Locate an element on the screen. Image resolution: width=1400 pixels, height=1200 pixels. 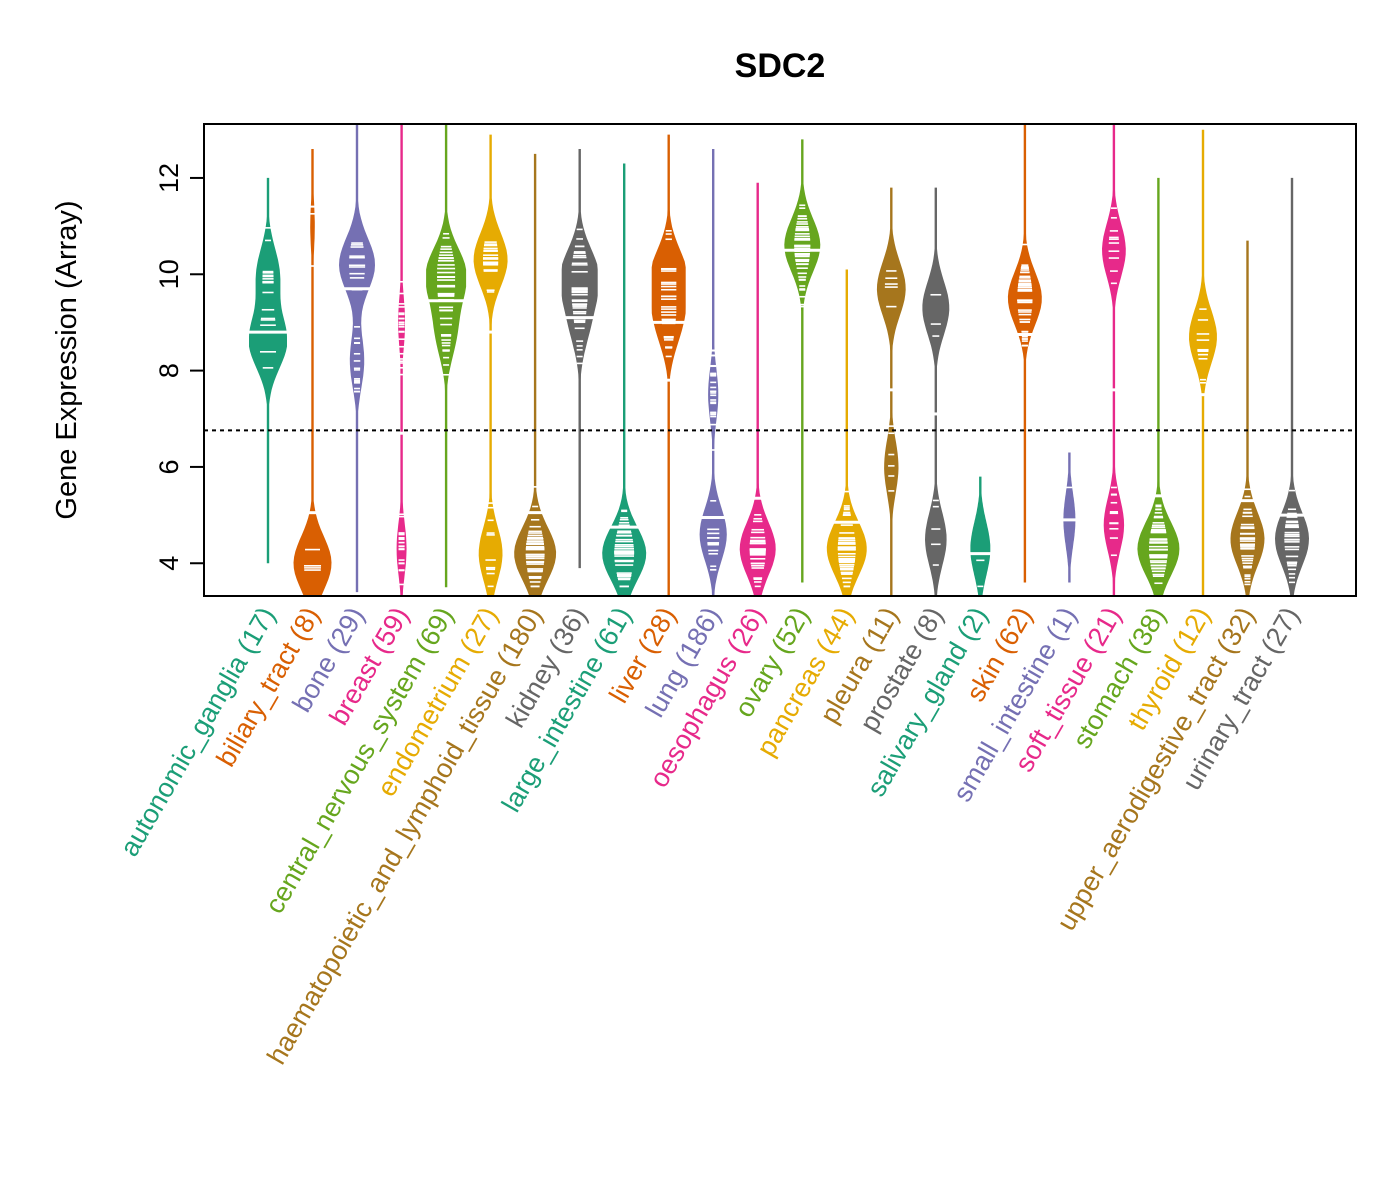
violin-kidney is located at coordinates (579, 359).